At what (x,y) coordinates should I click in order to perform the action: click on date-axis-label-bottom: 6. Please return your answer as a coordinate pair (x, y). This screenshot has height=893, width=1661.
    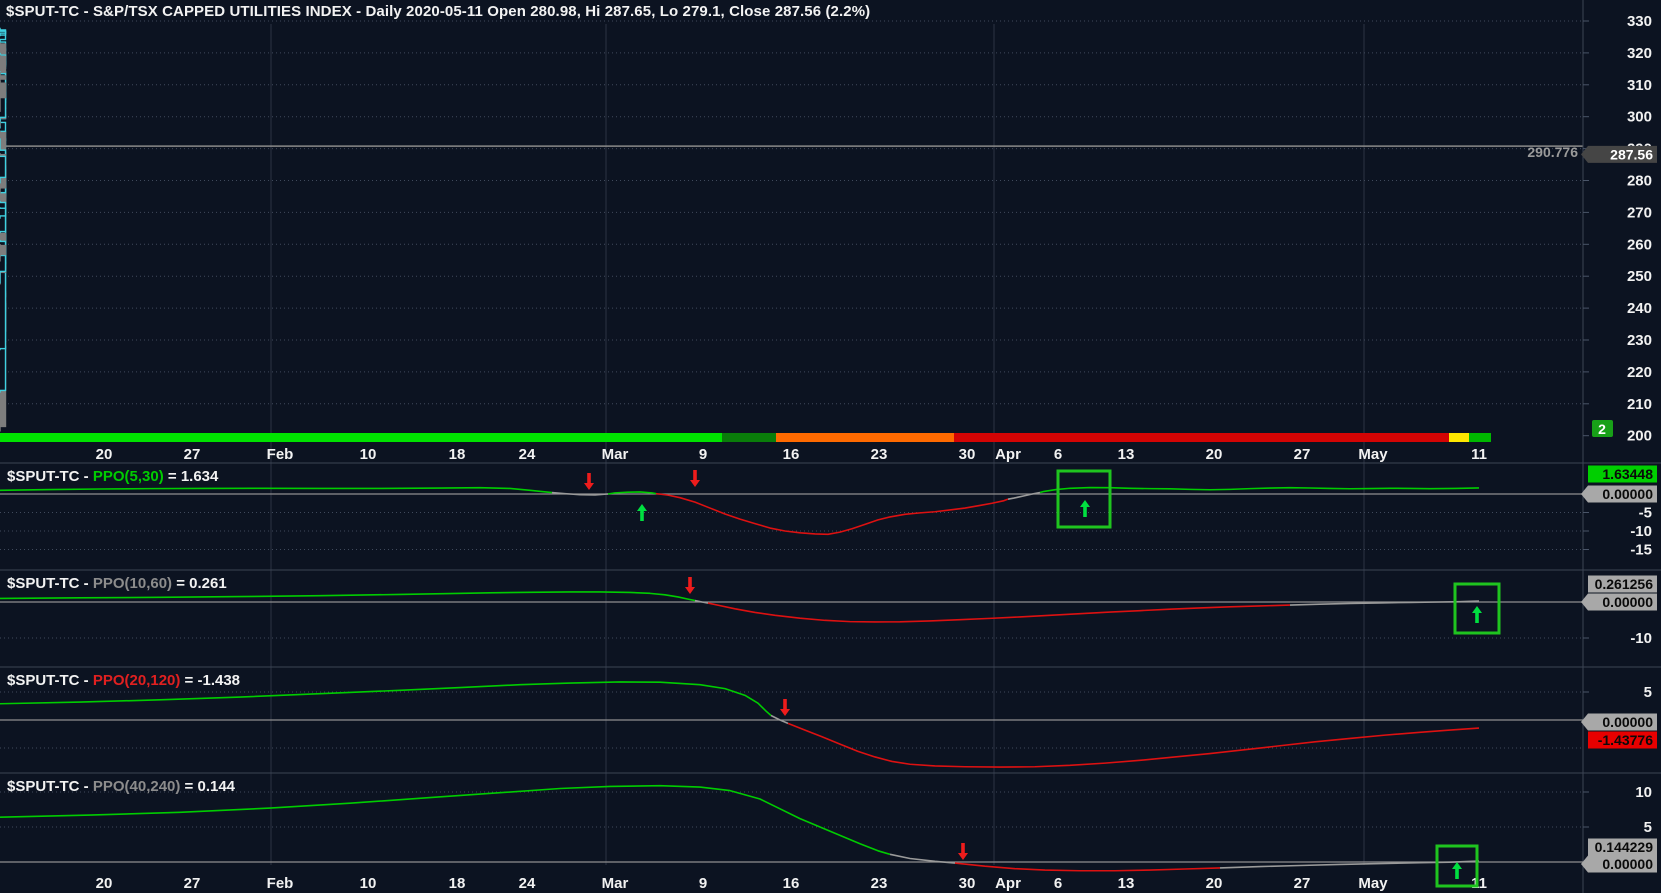
    Looking at the image, I should click on (1058, 883).